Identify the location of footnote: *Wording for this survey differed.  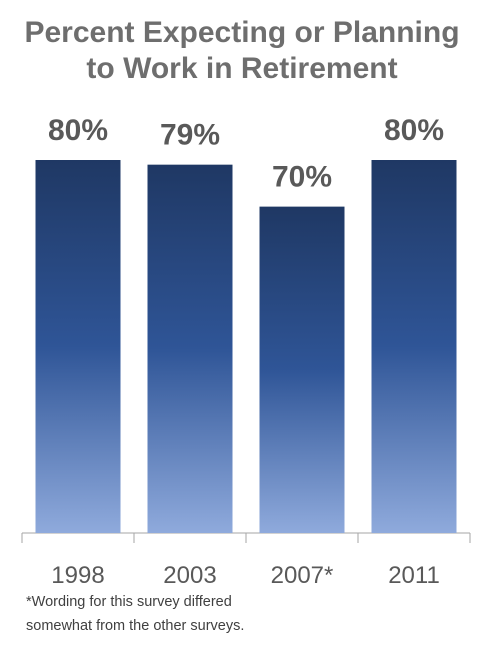
(129, 602).